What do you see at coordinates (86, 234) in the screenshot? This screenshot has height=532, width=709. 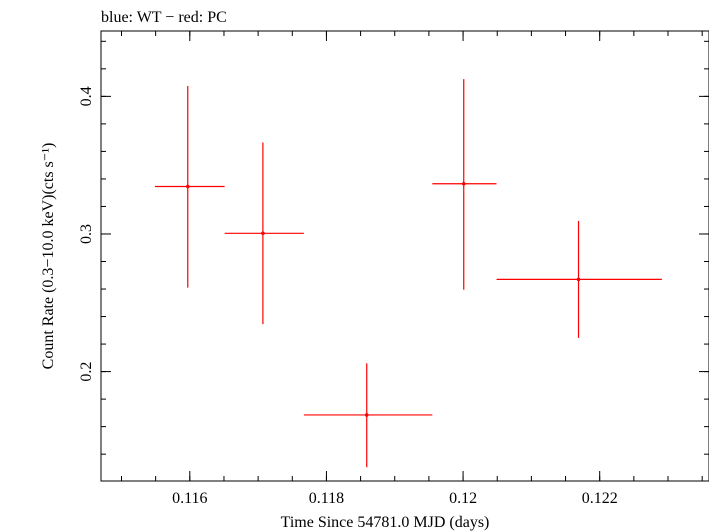 I see `y-tick-label: 0.3` at bounding box center [86, 234].